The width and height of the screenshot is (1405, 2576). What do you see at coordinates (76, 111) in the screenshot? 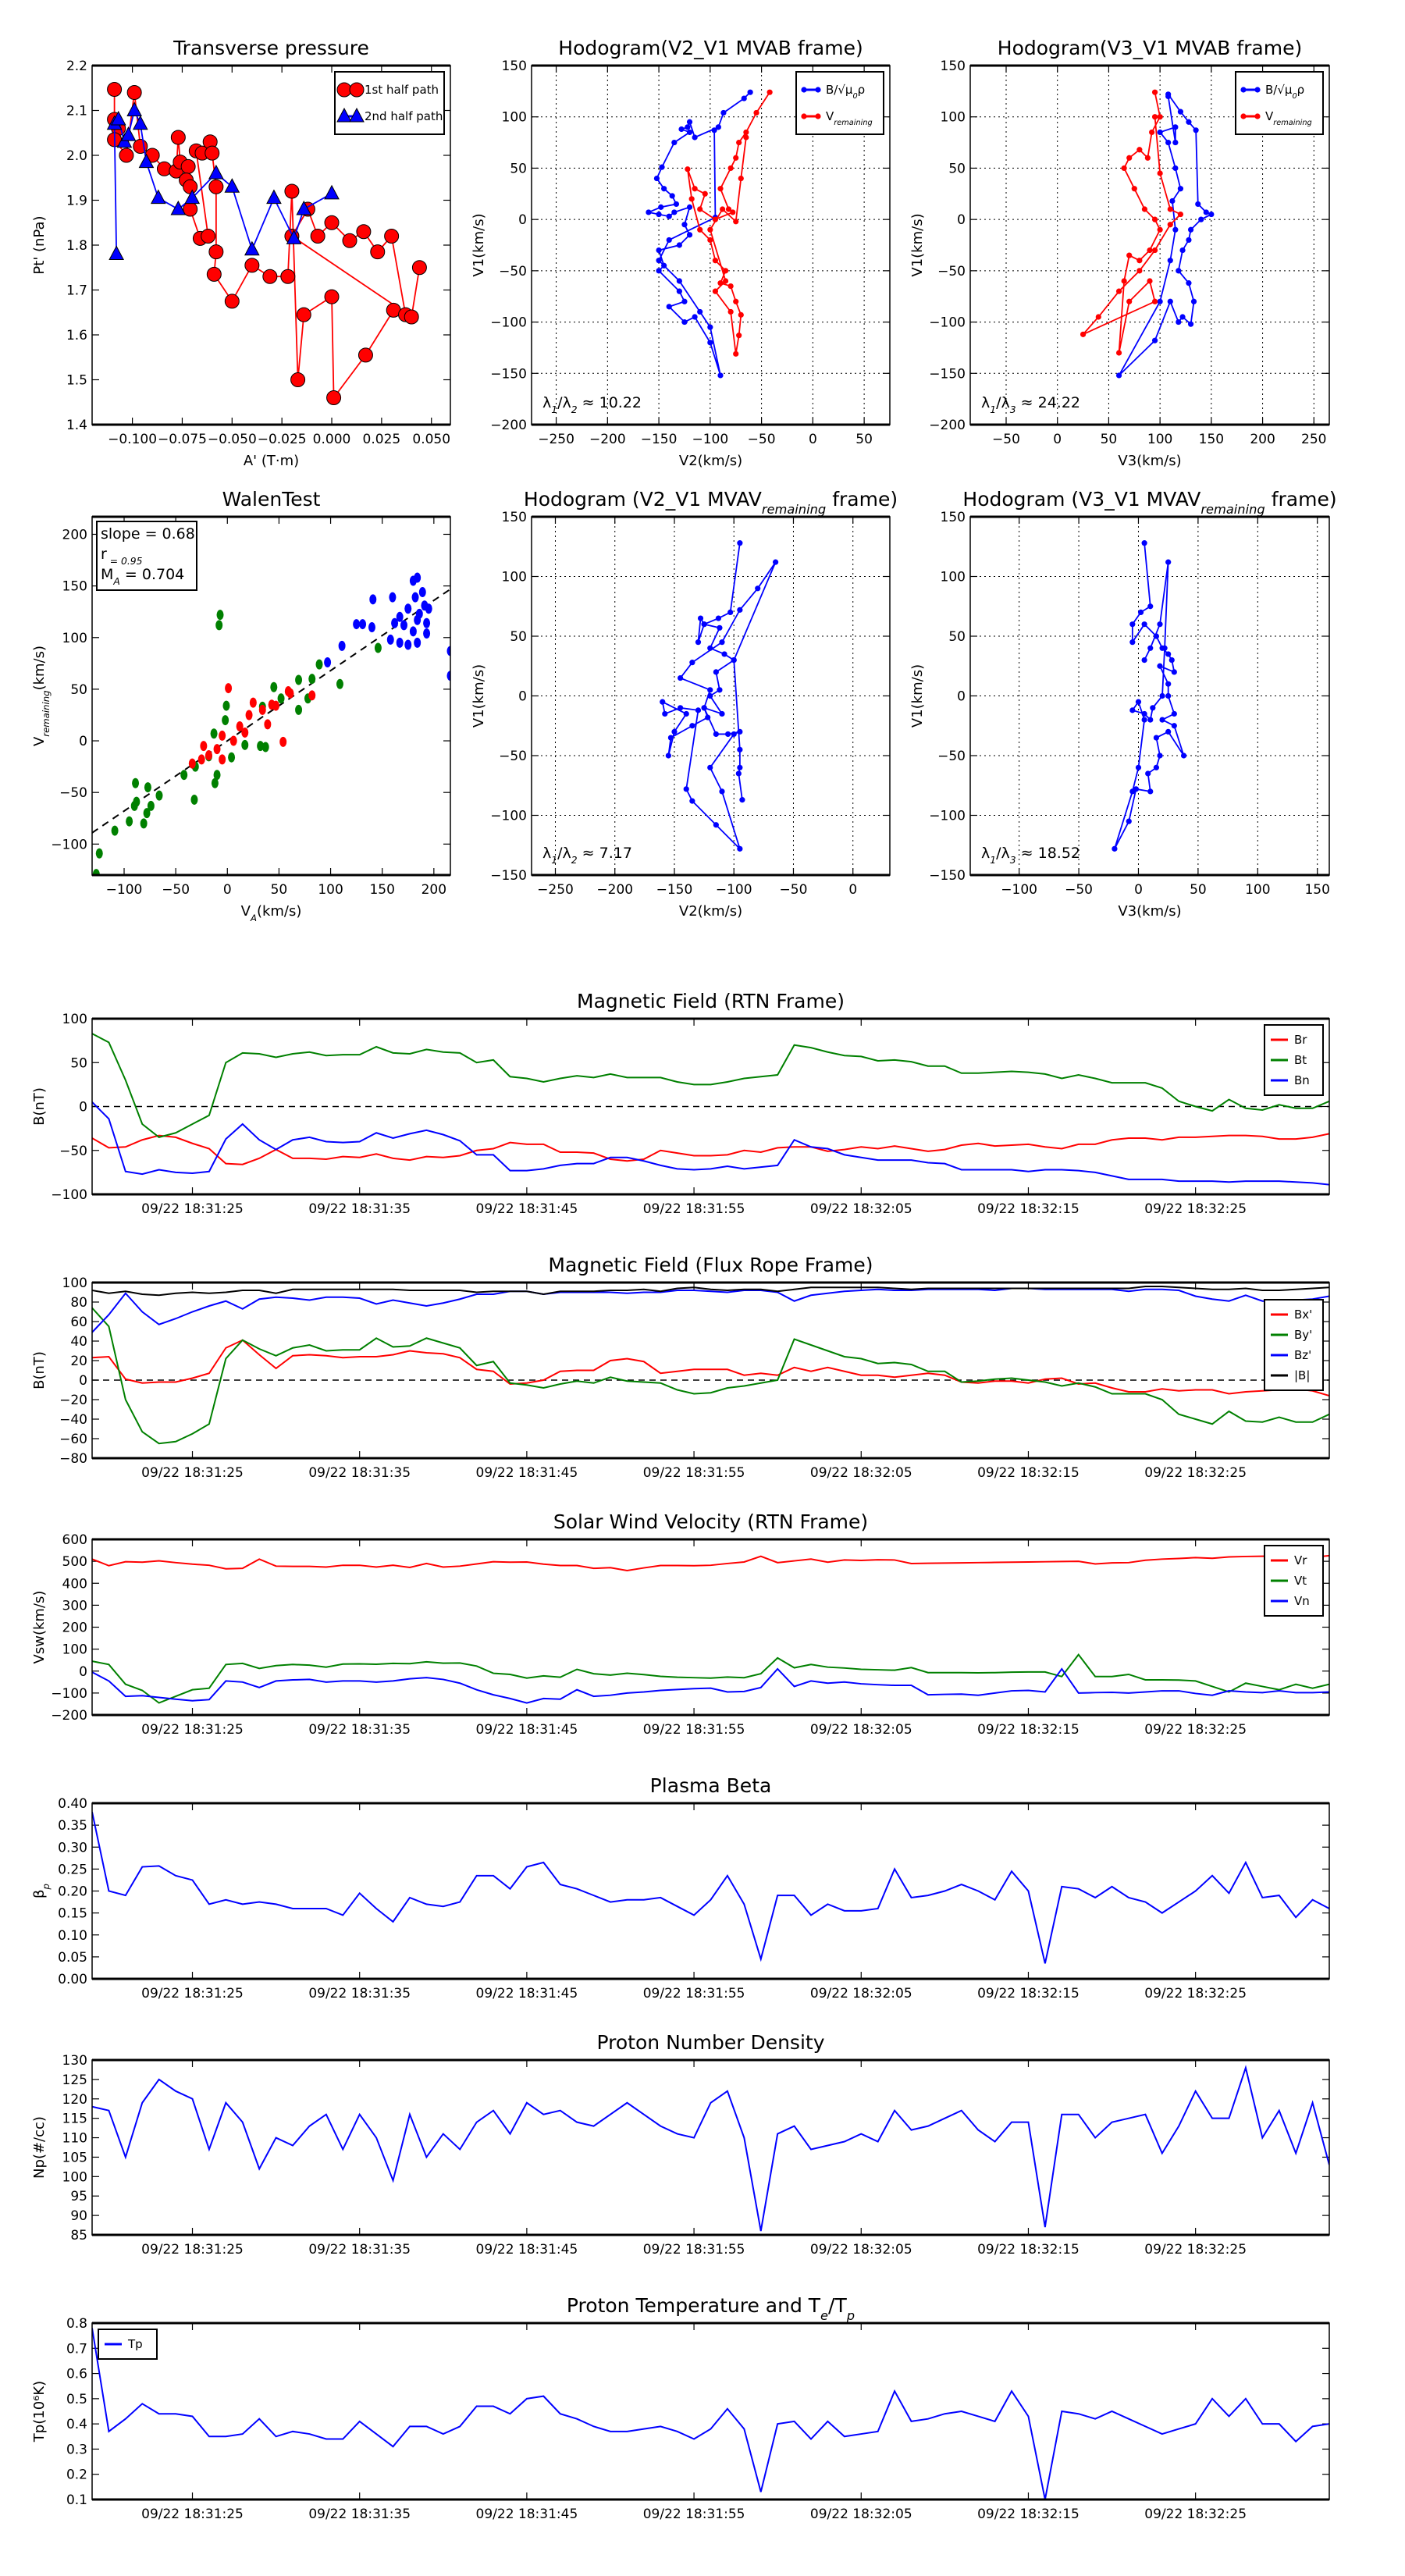
I see `y-tick-label: 2.1` at bounding box center [76, 111].